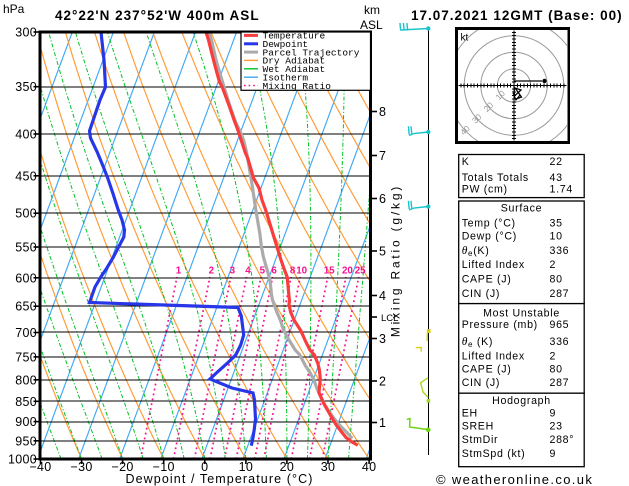 The height and width of the screenshot is (486, 629). I want to click on svg-text: 500, so click(26, 214).